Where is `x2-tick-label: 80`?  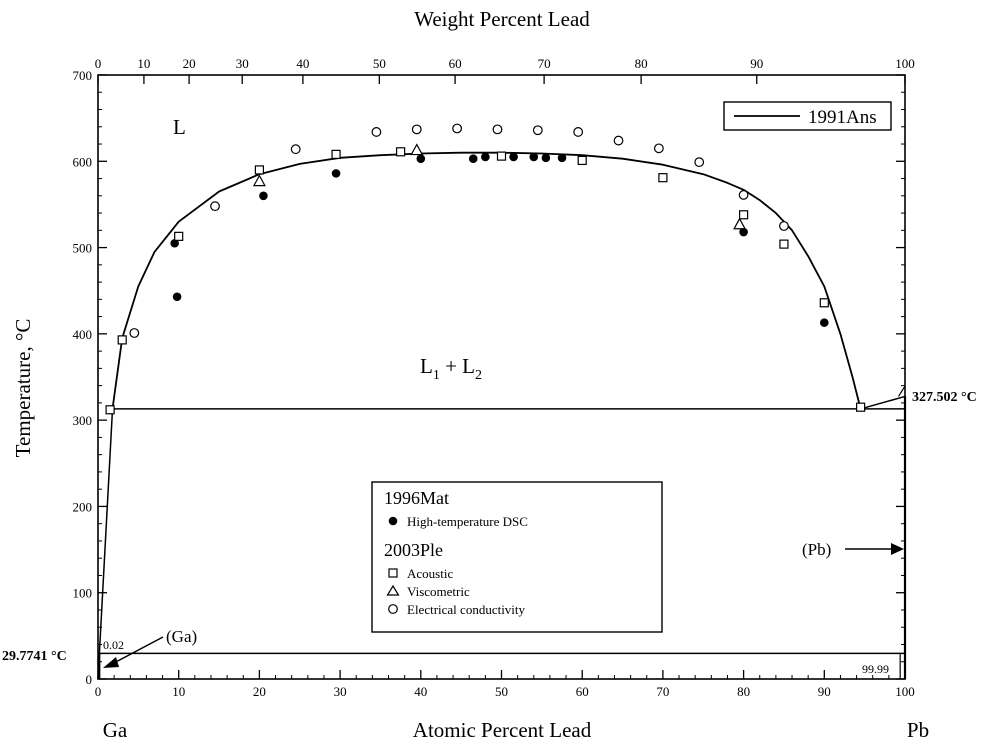 x2-tick-label: 80 is located at coordinates (641, 63).